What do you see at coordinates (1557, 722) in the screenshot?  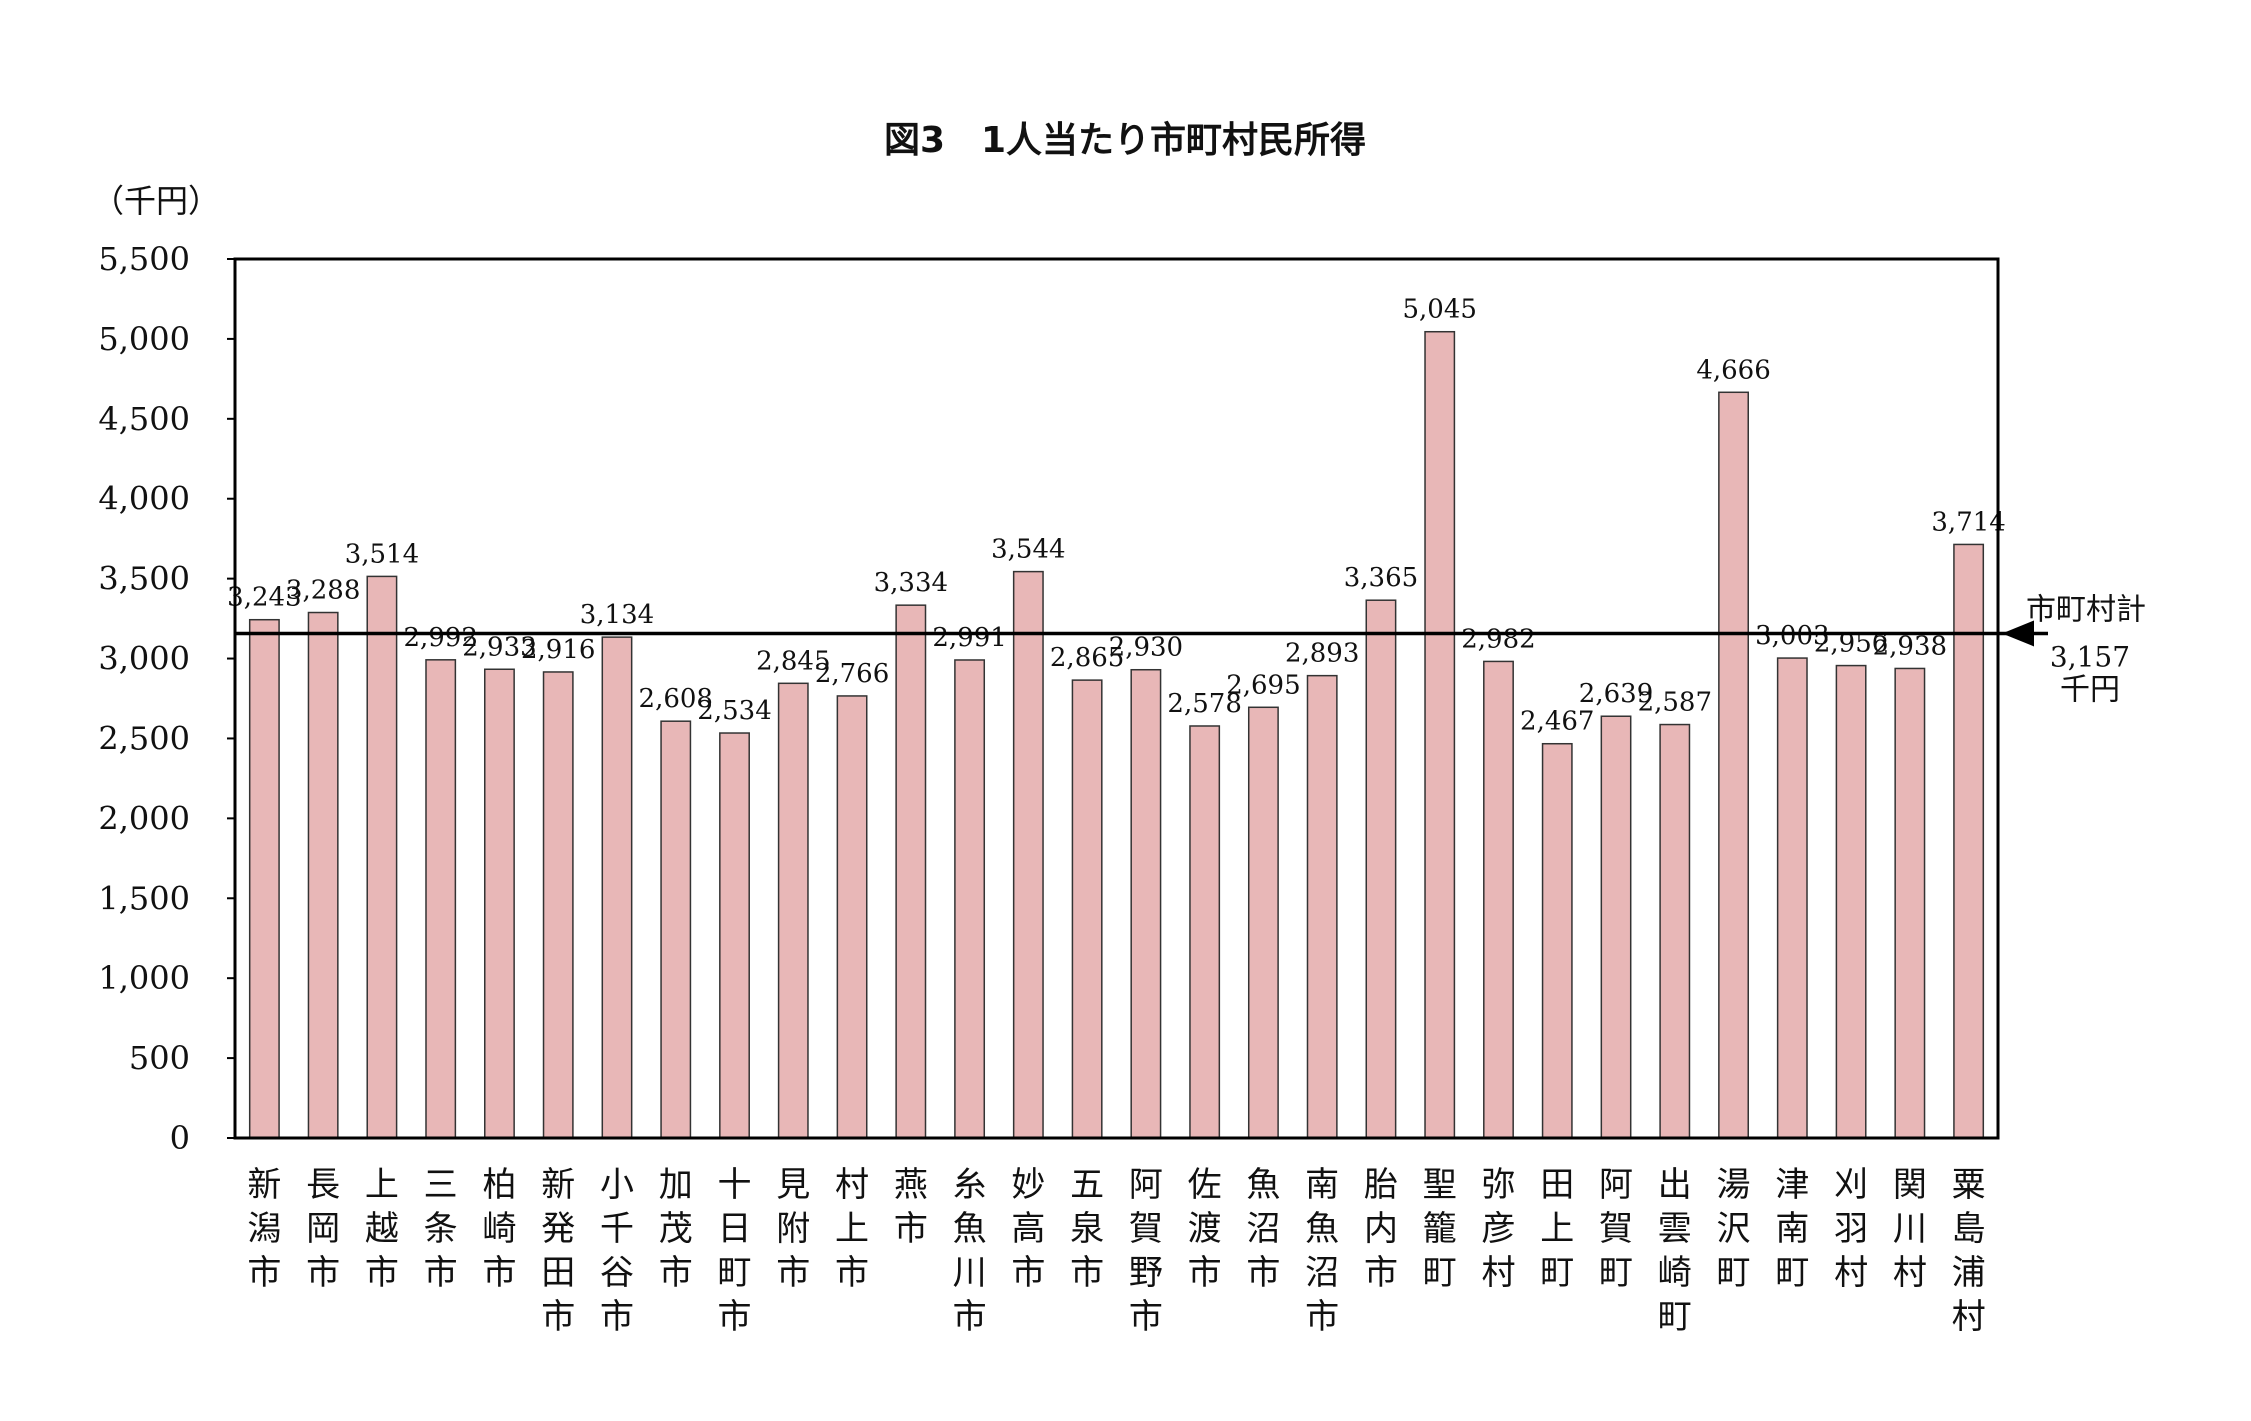 I see `bar-value-label: 2,467` at bounding box center [1557, 722].